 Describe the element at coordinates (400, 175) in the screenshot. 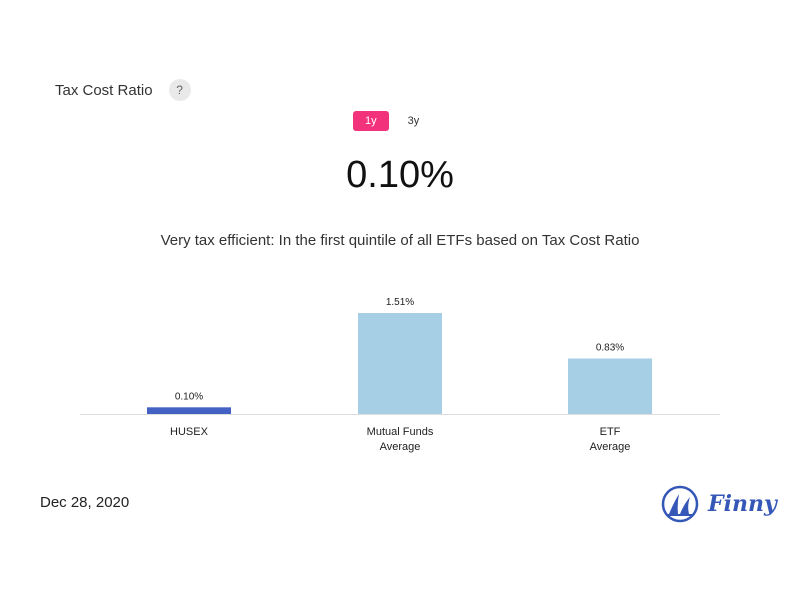

I see `headline-value: 0.10%` at that location.